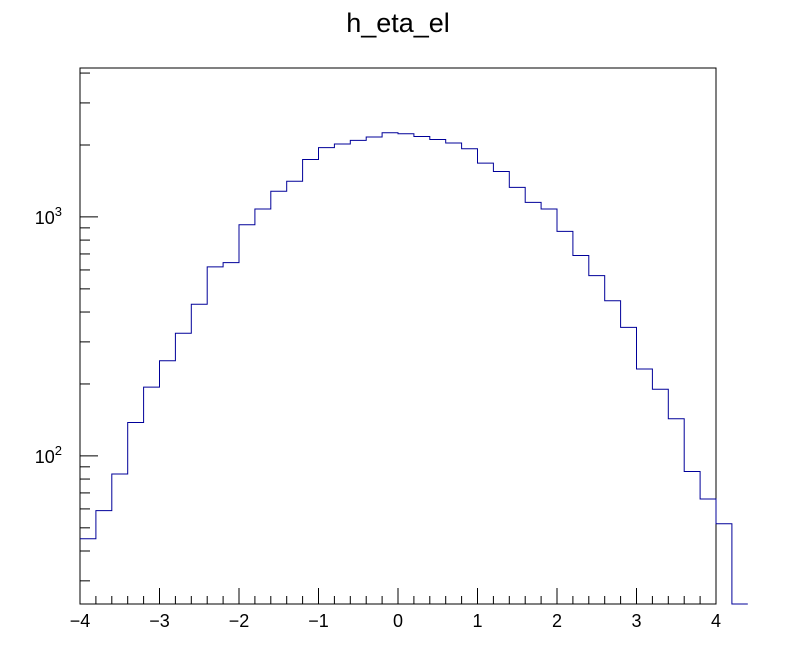  Describe the element at coordinates (557, 621) in the screenshot. I see `x-tick-label: 2` at that location.